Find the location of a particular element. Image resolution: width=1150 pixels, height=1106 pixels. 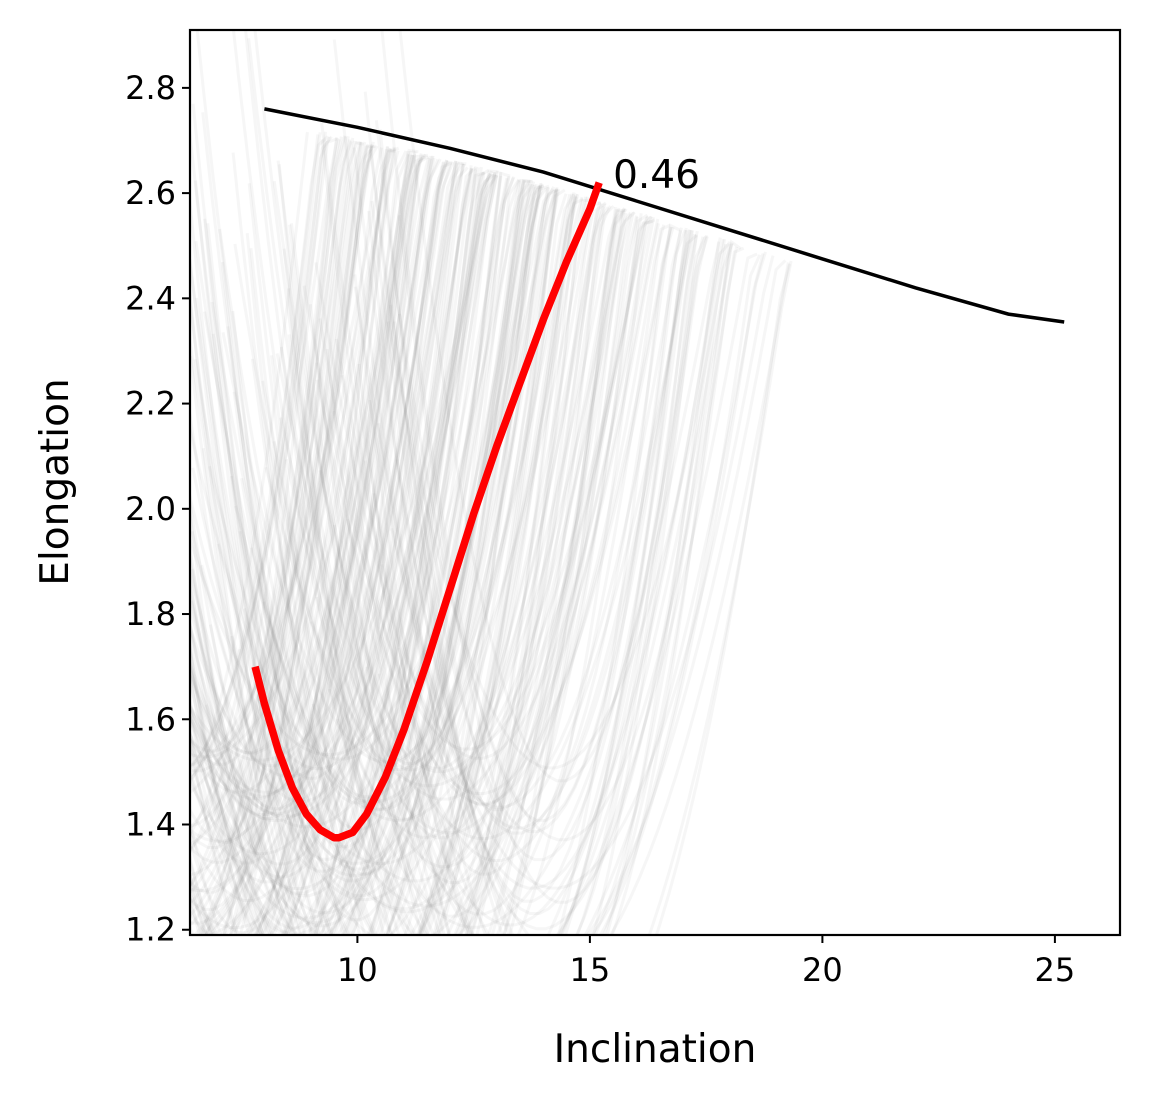

y-tick-label: 2.8 is located at coordinates (150, 88).